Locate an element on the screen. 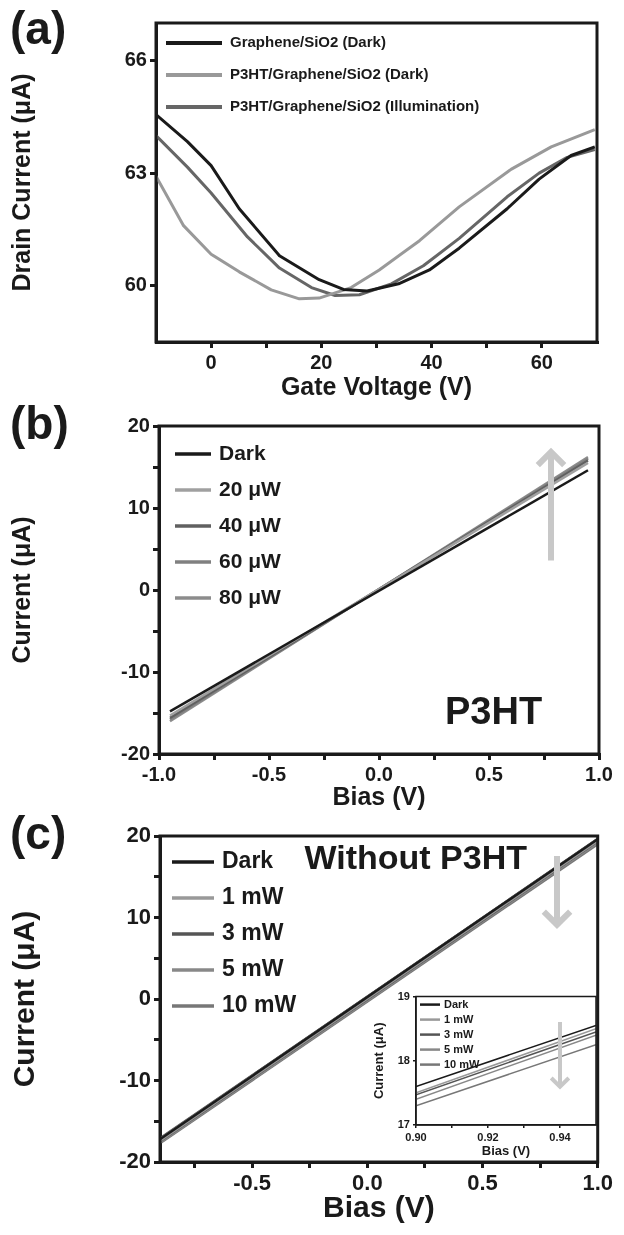 The height and width of the screenshot is (1235, 624). legend-label: 60 μW is located at coordinates (250, 560).